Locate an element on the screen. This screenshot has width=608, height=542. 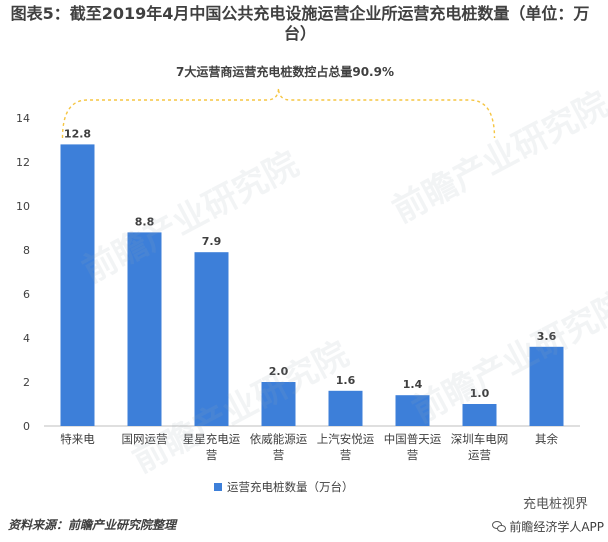
bar-value-label: 2.0 is located at coordinates (279, 371).